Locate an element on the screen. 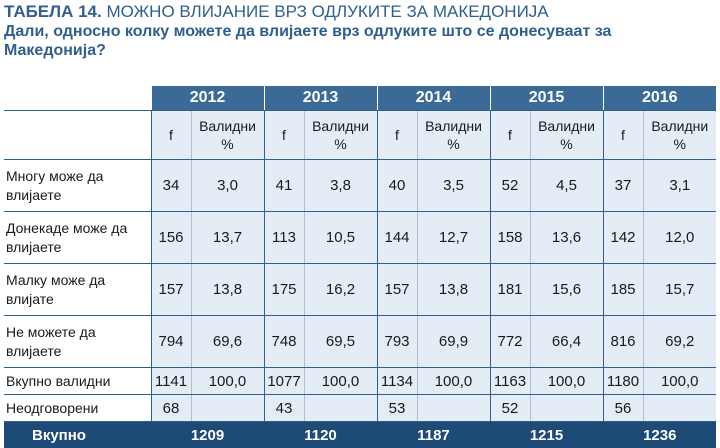  cell-f: 793 is located at coordinates (397, 342).